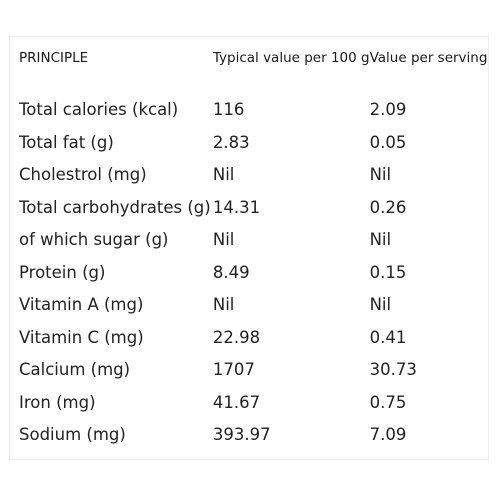  Describe the element at coordinates (231, 142) in the screenshot. I see `cell-typical-value: 2.83` at that location.